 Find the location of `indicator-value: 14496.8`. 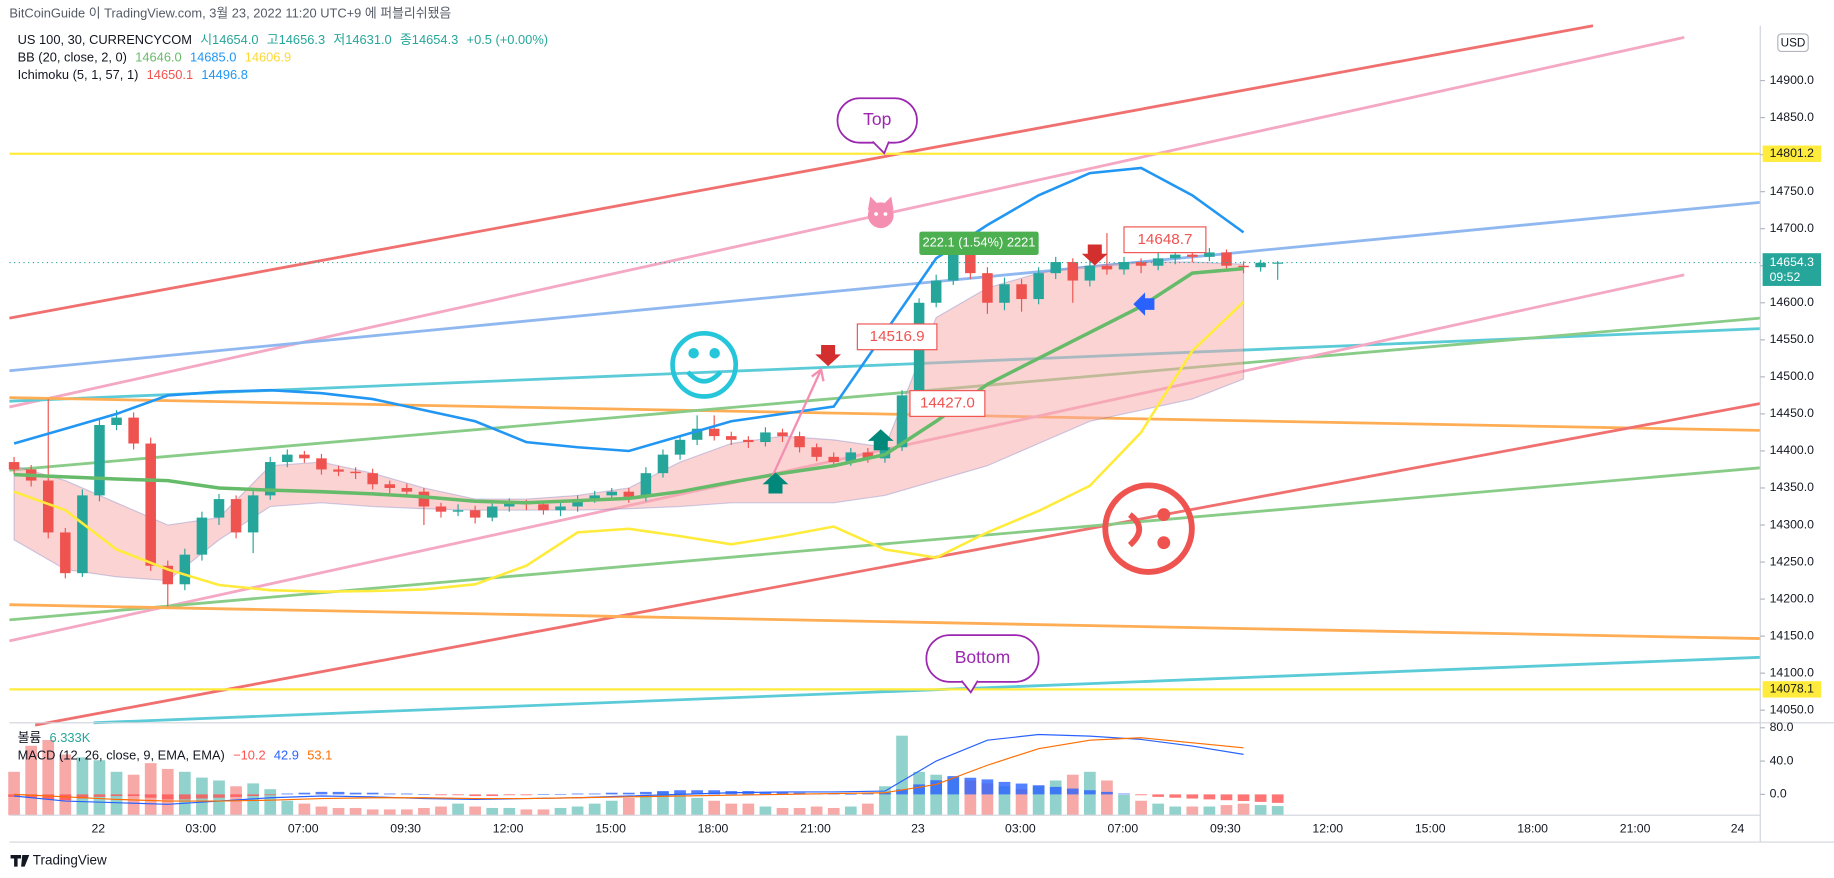

indicator-value: 14496.8 is located at coordinates (224, 74).